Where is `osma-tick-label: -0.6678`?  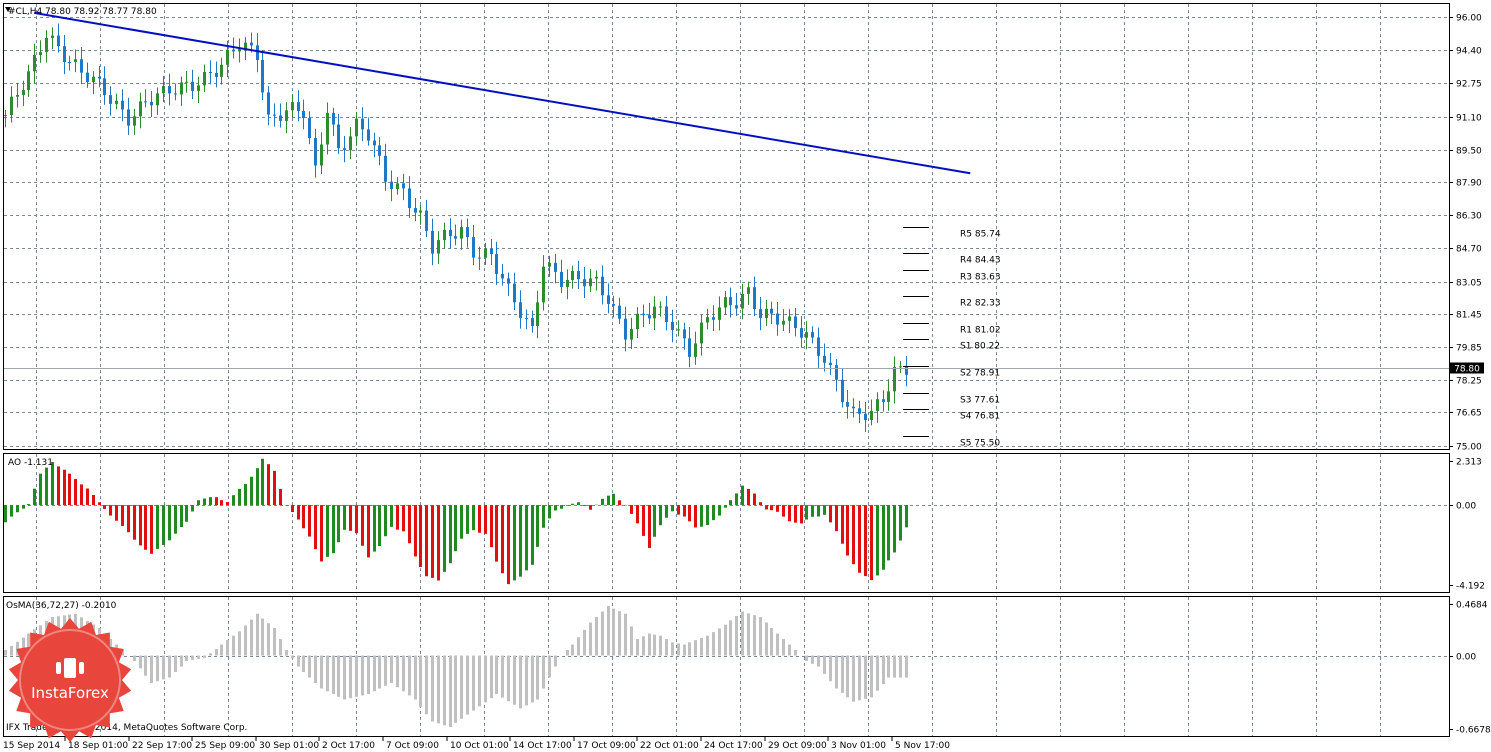 osma-tick-label: -0.6678 is located at coordinates (1473, 731).